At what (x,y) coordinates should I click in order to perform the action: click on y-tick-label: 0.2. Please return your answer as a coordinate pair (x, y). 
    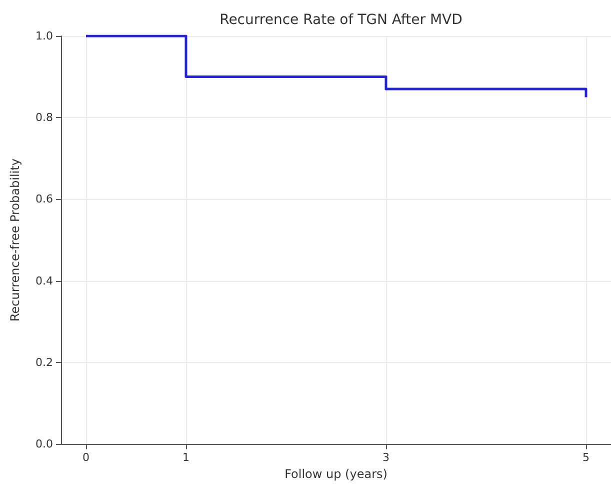
    Looking at the image, I should click on (44, 362).